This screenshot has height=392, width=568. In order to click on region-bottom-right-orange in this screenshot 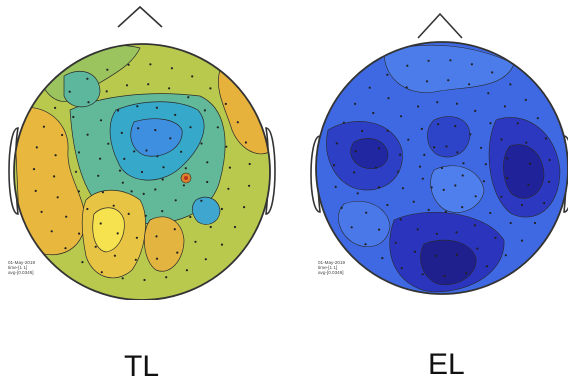, I will do `click(164, 244)`.